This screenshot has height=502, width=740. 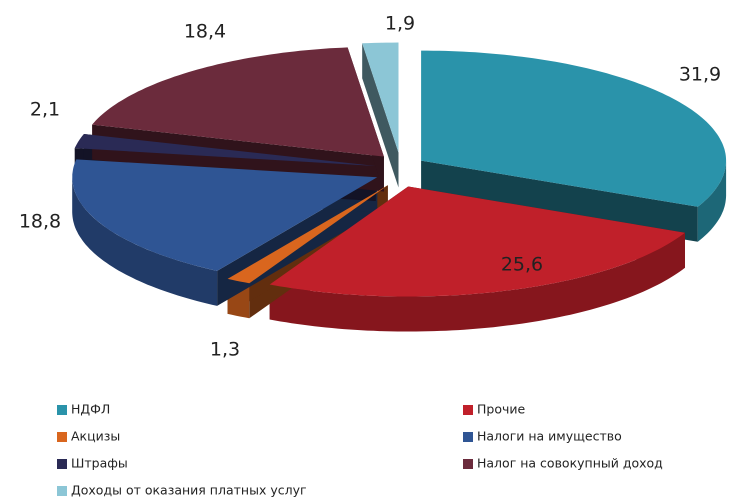 What do you see at coordinates (522, 265) in the screenshot?
I see `data-label: 25,6` at bounding box center [522, 265].